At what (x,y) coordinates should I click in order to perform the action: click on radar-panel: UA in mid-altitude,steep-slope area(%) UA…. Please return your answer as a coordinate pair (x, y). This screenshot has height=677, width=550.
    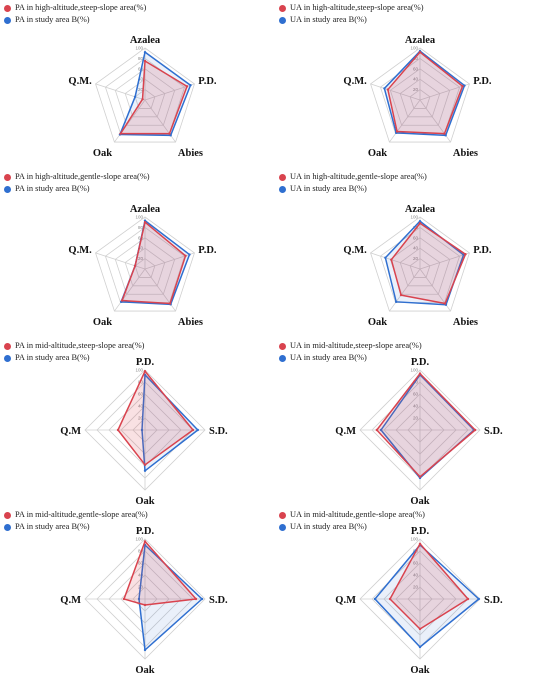
    Looking at the image, I should click on (412, 422).